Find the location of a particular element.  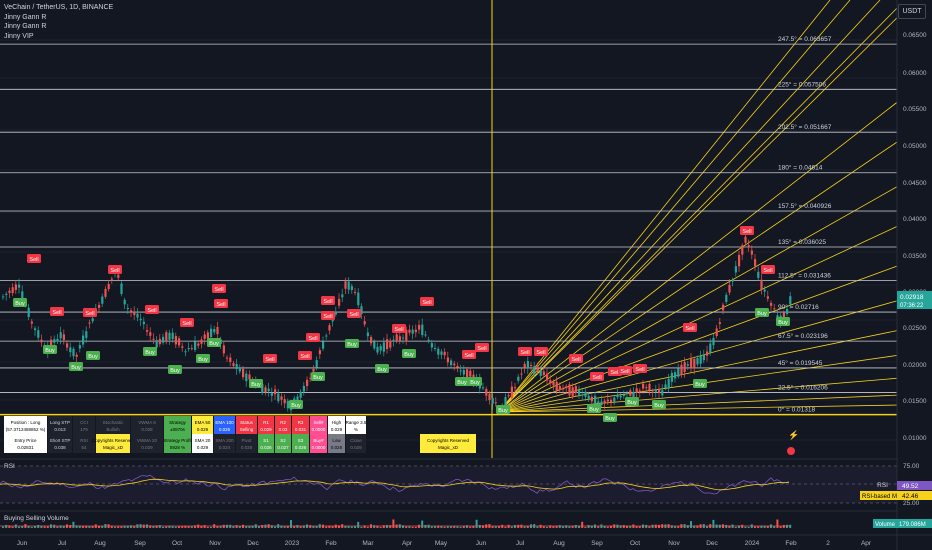

rsi-value: 49.52 is located at coordinates (910, 486).